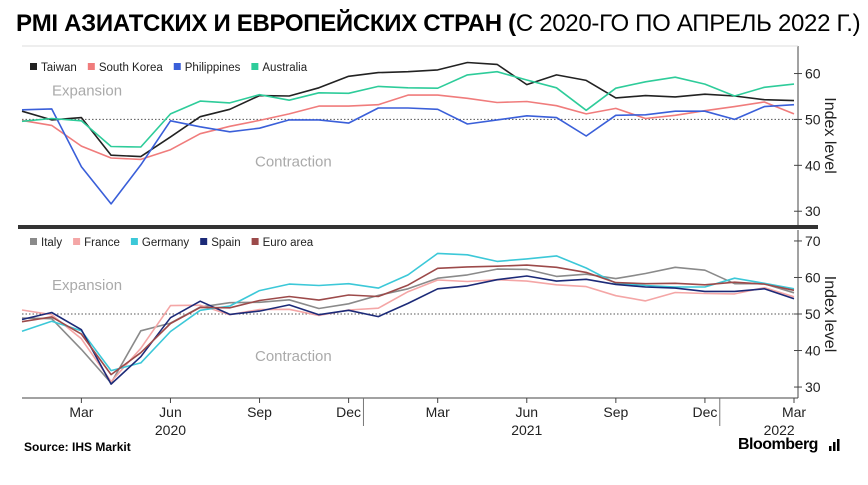 The height and width of the screenshot is (485, 868). Describe the element at coordinates (170, 430) in the screenshot. I see `x-year-label: 2020` at that location.